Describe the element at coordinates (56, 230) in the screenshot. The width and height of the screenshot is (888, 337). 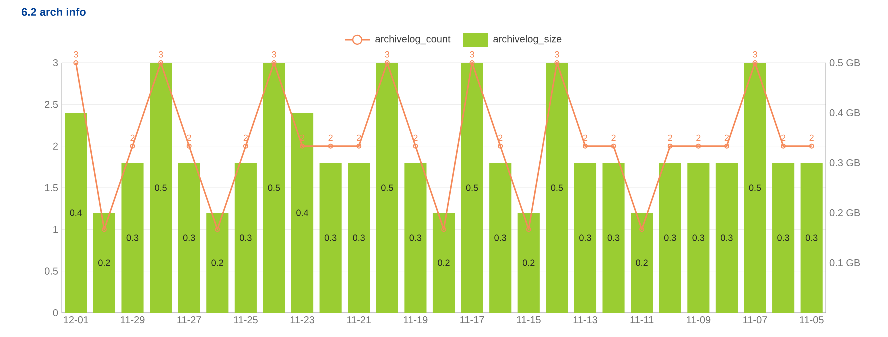
I see `y-tick-label: 1` at that location.